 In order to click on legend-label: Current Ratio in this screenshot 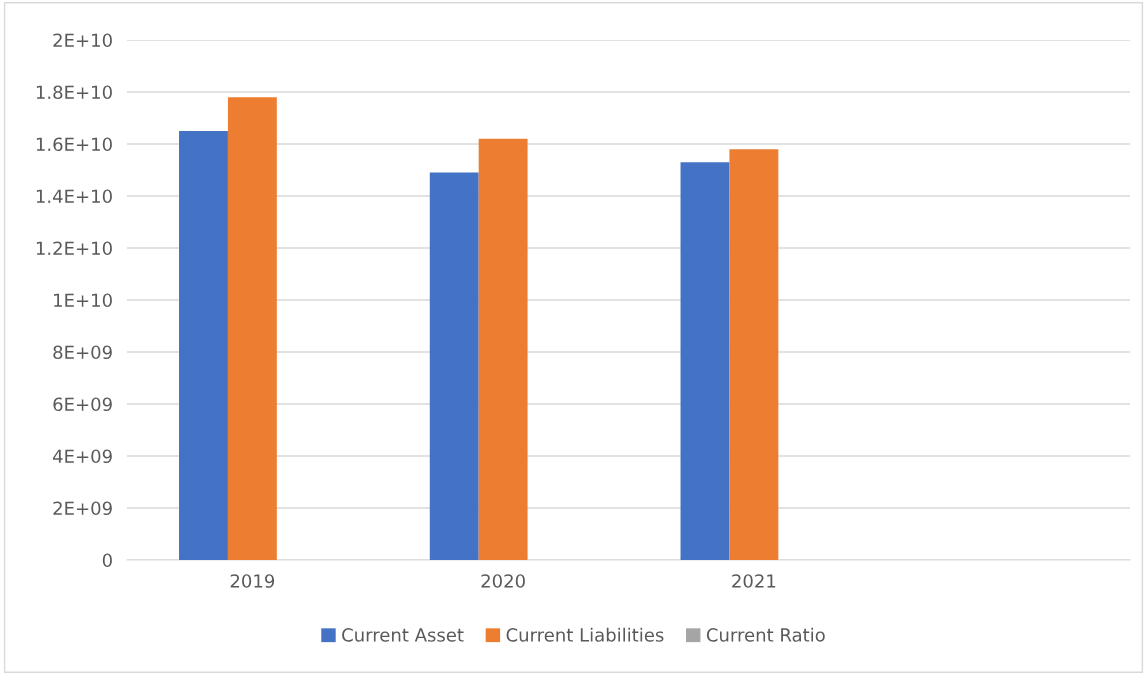, I will do `click(765, 634)`.